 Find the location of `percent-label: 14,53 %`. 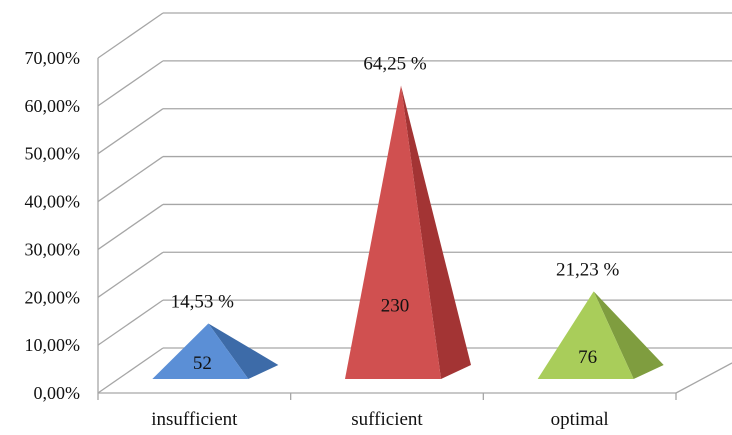

percent-label: 14,53 % is located at coordinates (203, 301).